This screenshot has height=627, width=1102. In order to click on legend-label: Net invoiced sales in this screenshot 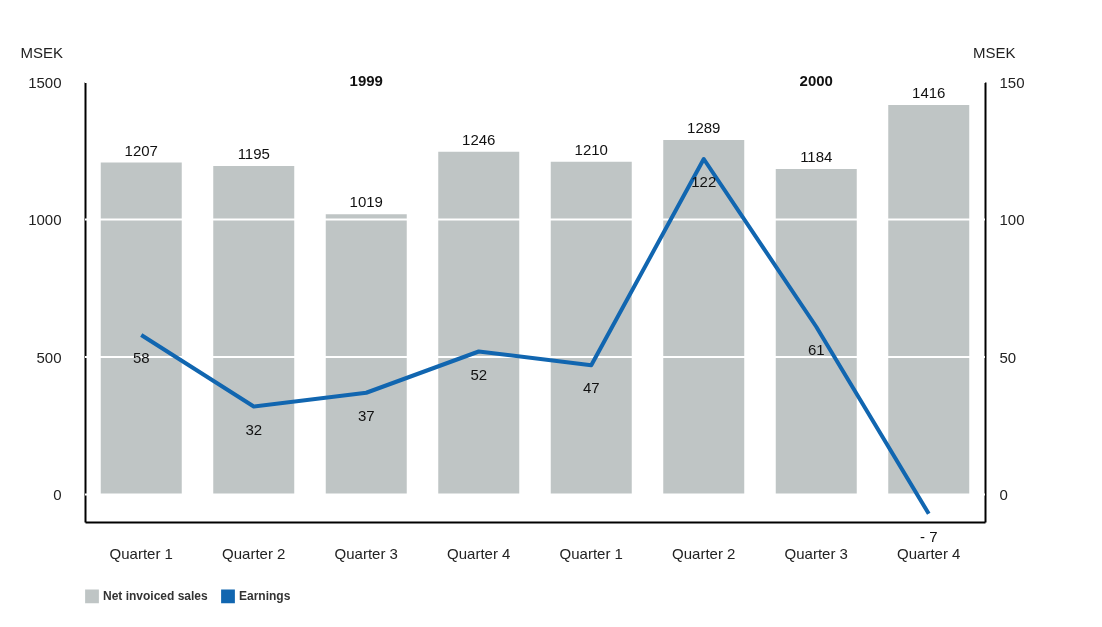, I will do `click(156, 596)`.